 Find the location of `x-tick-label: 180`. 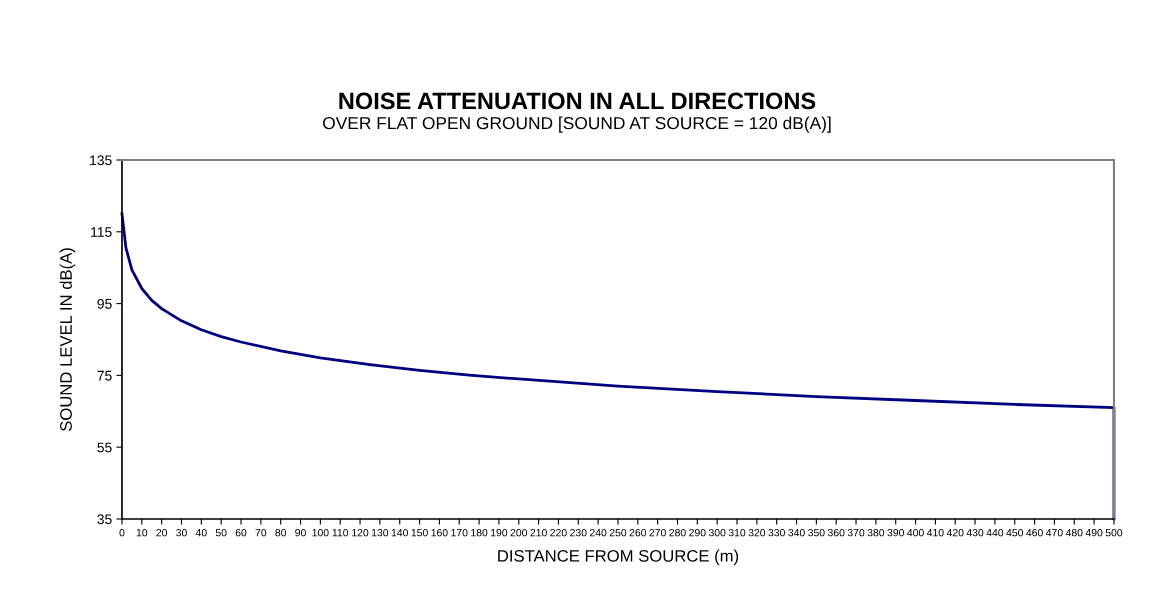

x-tick-label: 180 is located at coordinates (479, 532).